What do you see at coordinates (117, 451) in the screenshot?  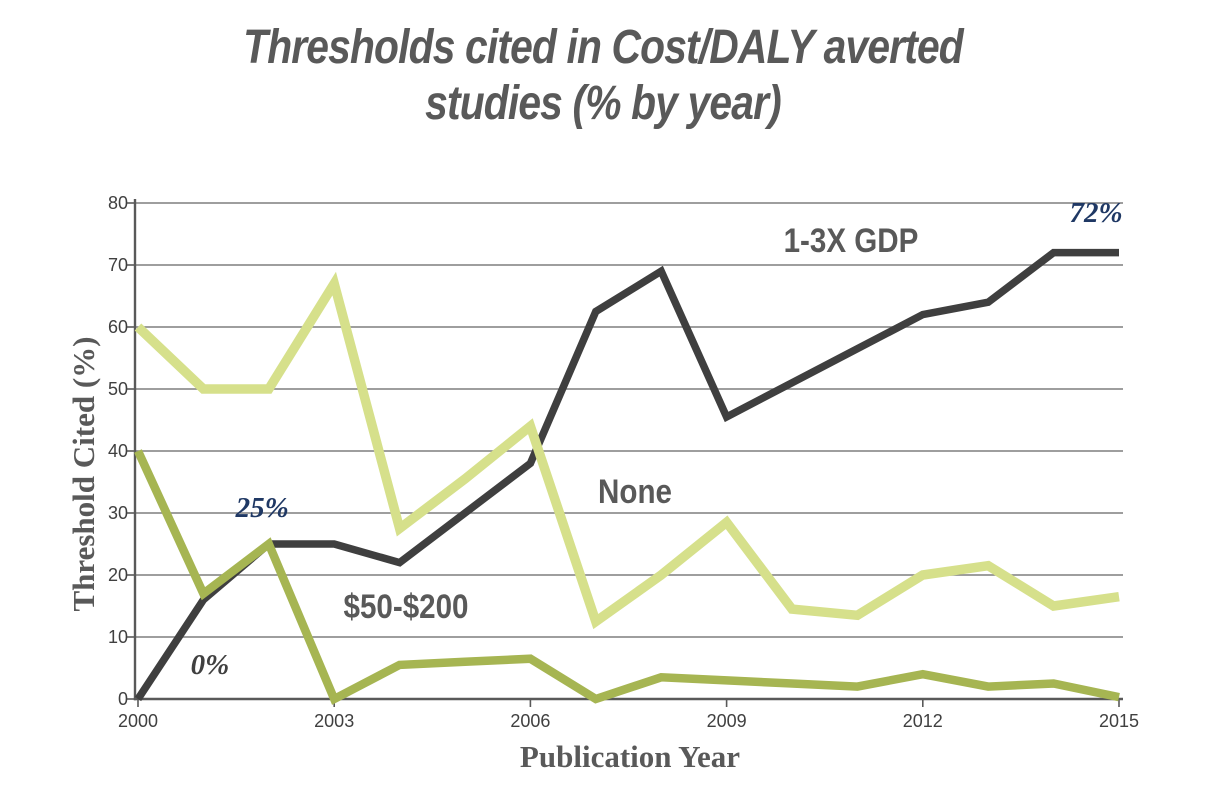 I see `y-tick-label-40: 40` at bounding box center [117, 451].